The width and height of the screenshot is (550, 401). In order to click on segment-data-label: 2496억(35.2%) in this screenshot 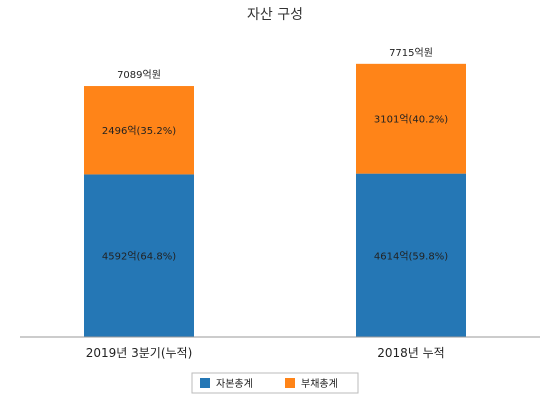, I will do `click(139, 131)`.